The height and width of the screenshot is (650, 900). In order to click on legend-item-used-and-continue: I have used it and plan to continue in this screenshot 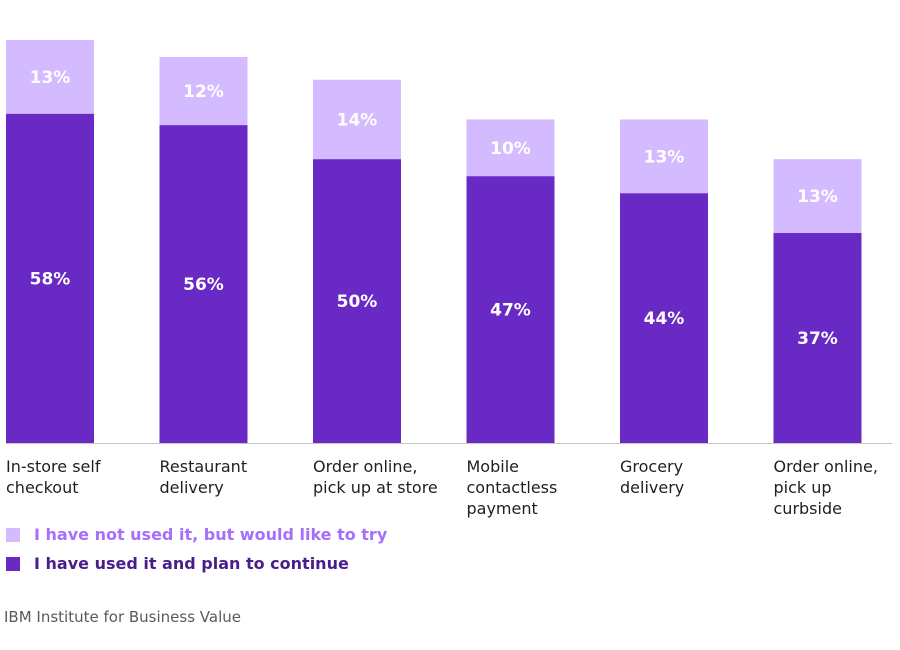, I will do `click(196, 563)`.